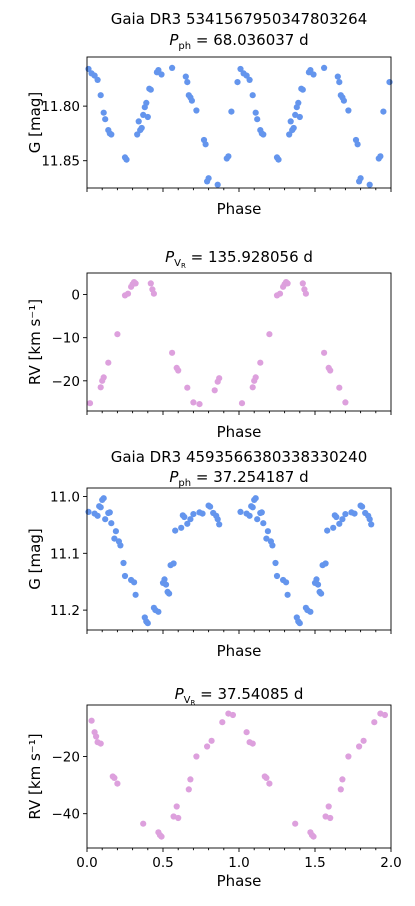  What do you see at coordinates (250, 40) in the screenshot?
I see `period-value: = 68.036037 d` at bounding box center [250, 40].